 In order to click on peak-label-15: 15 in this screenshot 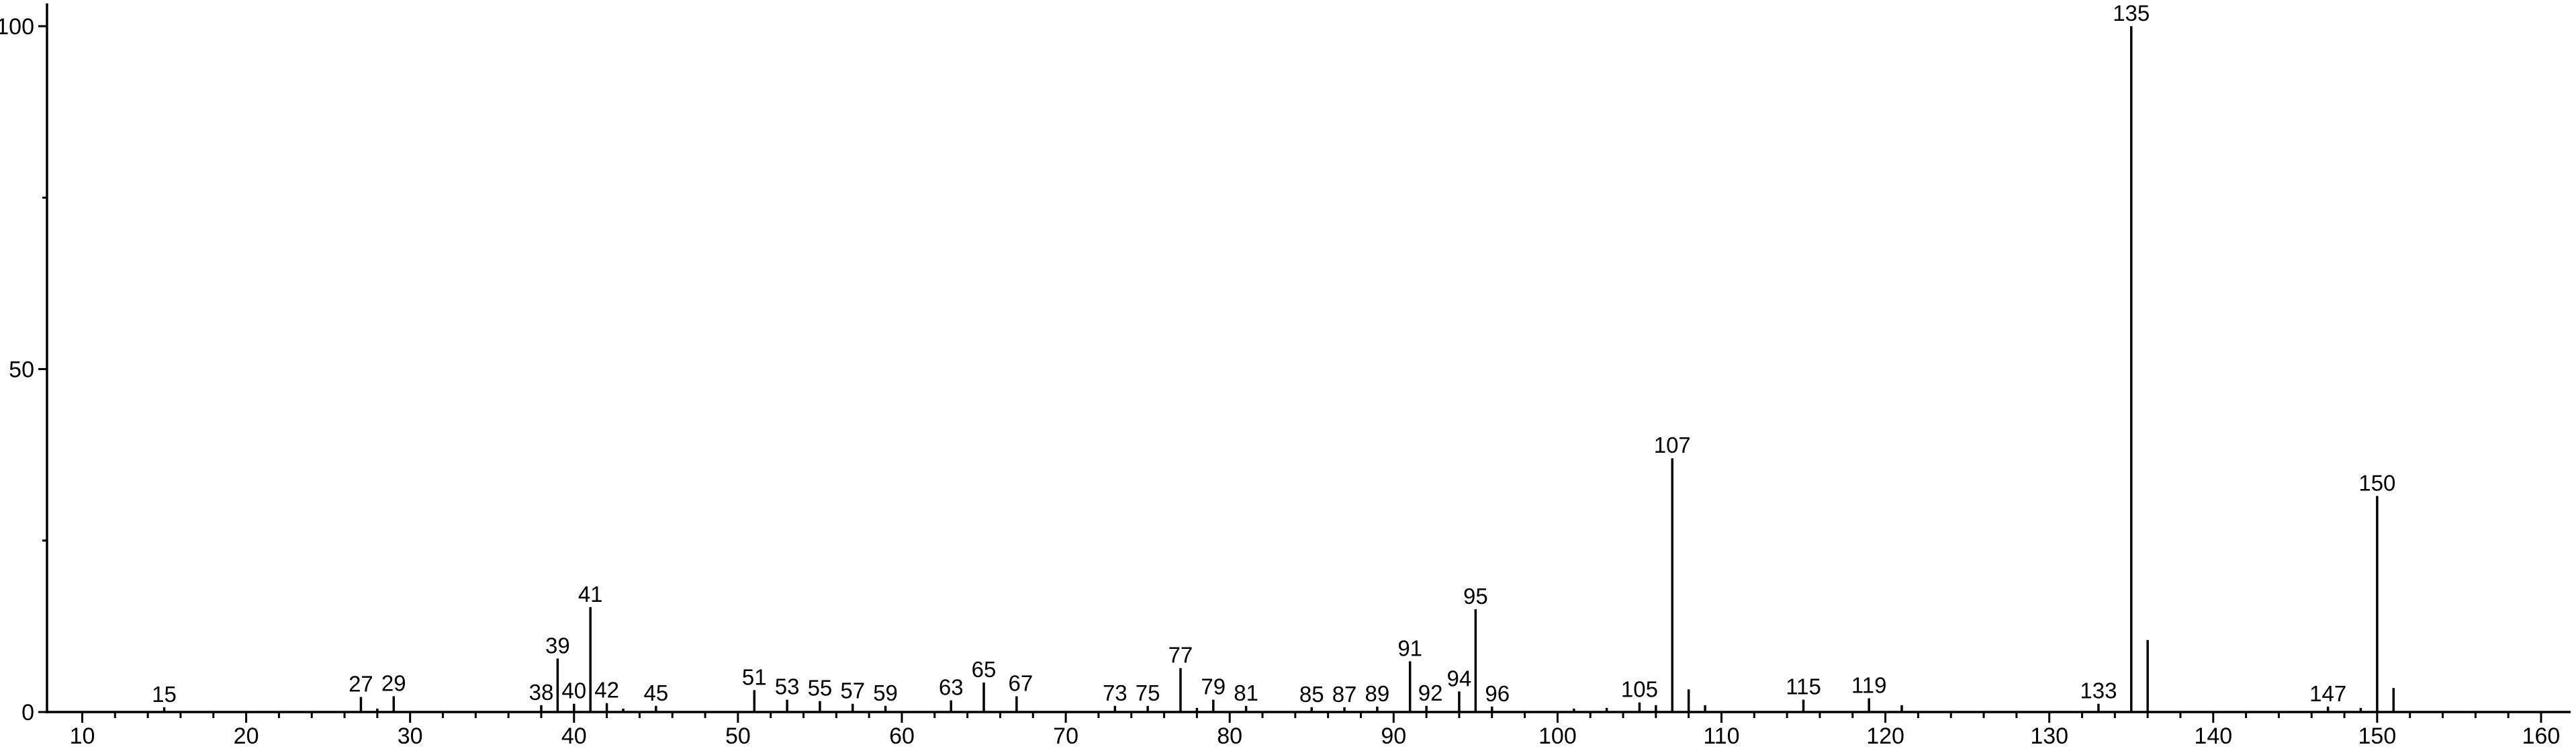, I will do `click(164, 695)`.